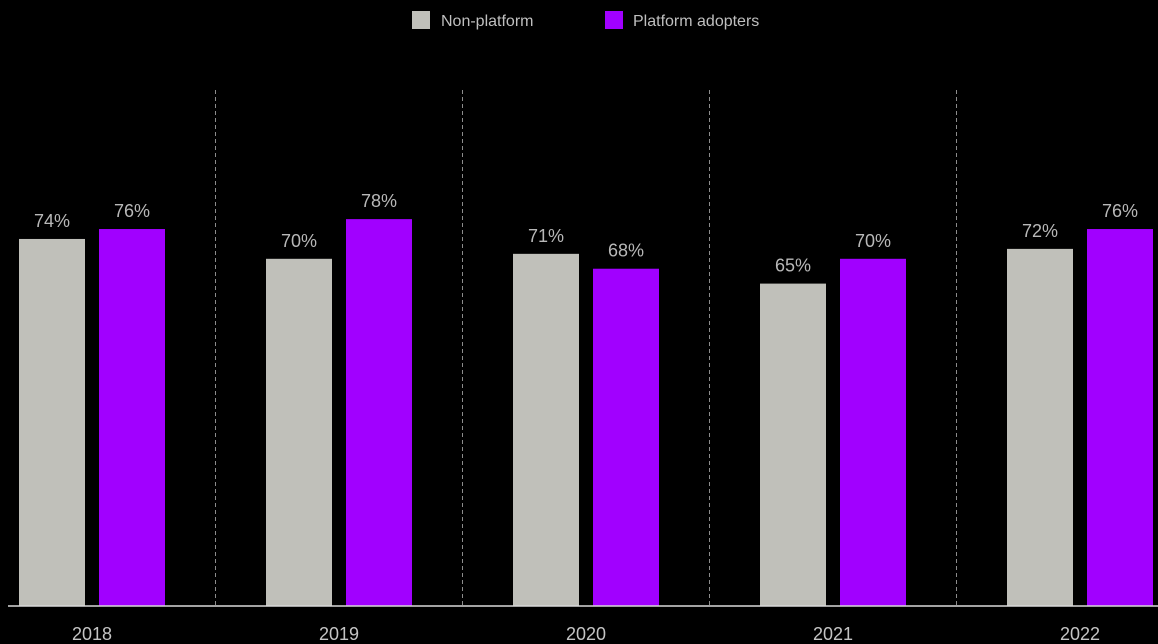 Image resolution: width=1158 pixels, height=644 pixels. Describe the element at coordinates (299, 432) in the screenshot. I see `bar-non-platform-2019` at that location.